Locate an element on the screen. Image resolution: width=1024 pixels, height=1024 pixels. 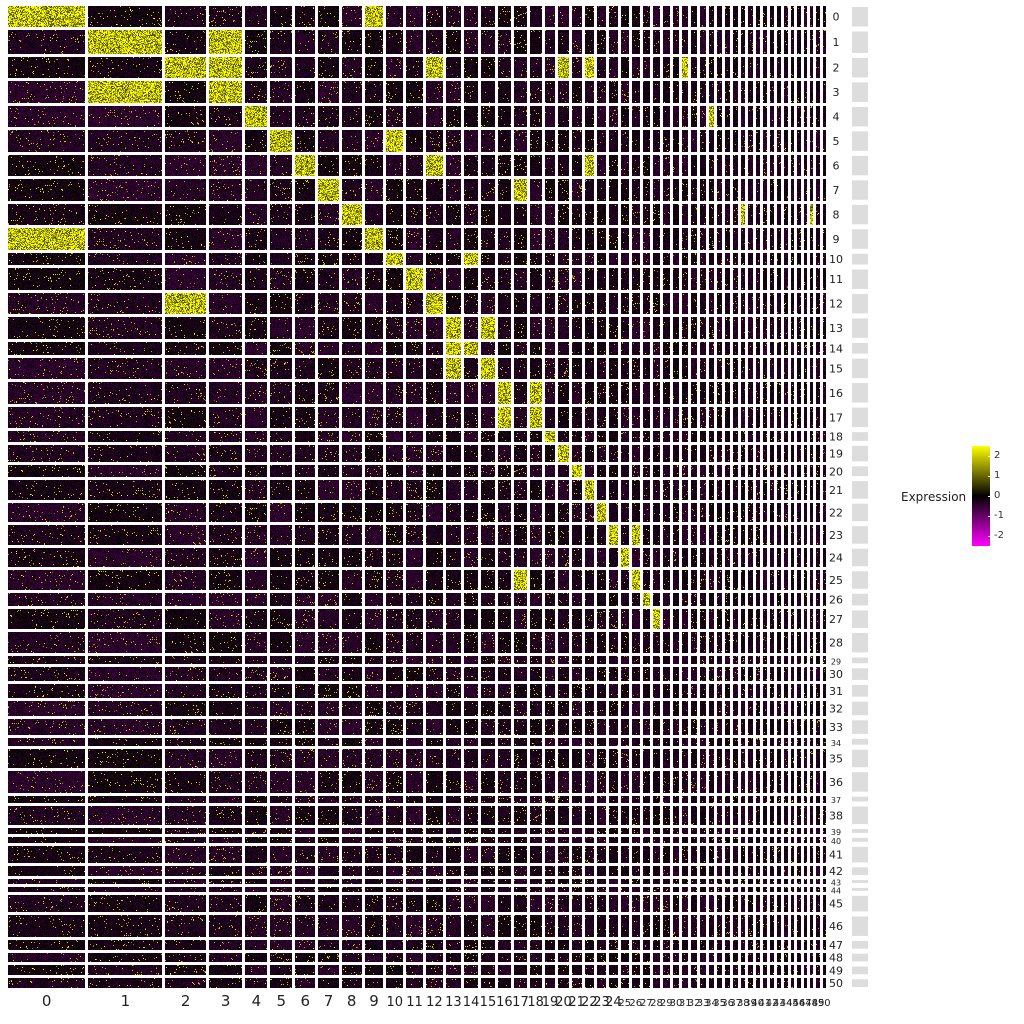
x-tick-label: 41 is located at coordinates (765, 1003).